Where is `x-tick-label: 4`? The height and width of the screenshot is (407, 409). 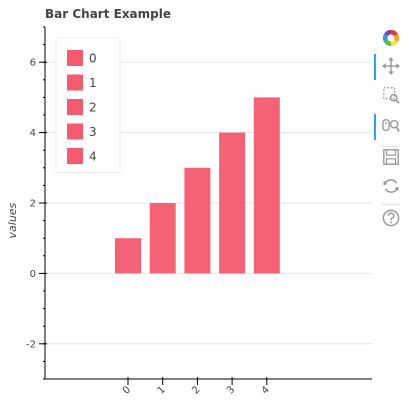
x-tick-label: 4 is located at coordinates (266, 390).